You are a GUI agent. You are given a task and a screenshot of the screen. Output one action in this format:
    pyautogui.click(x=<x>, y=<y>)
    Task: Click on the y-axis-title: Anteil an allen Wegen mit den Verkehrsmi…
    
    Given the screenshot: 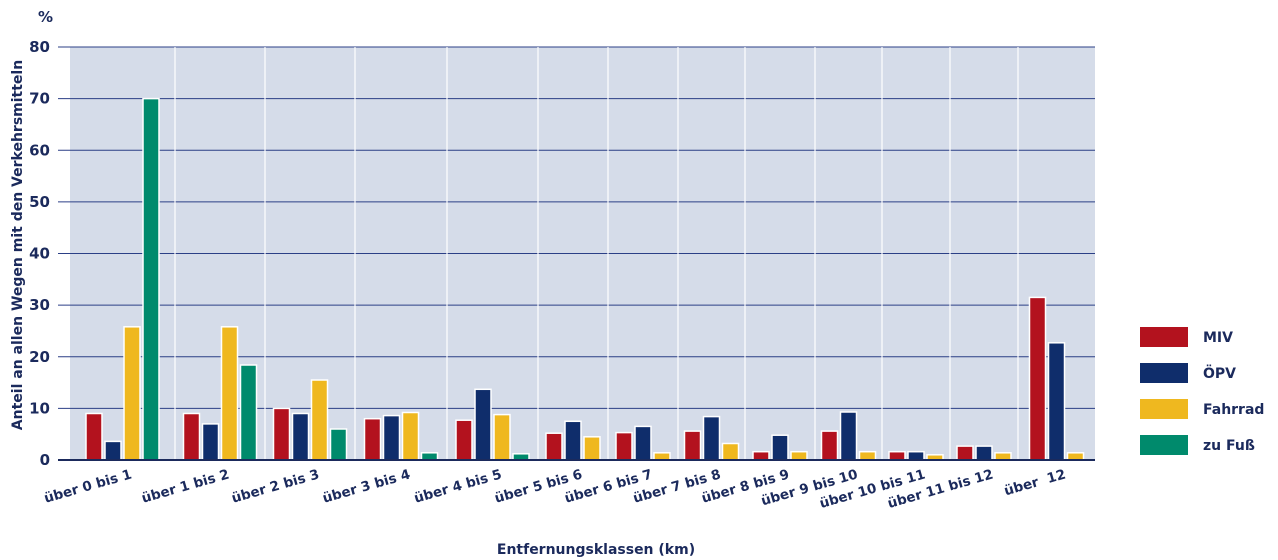 What is the action you would take?
    pyautogui.click(x=18, y=245)
    